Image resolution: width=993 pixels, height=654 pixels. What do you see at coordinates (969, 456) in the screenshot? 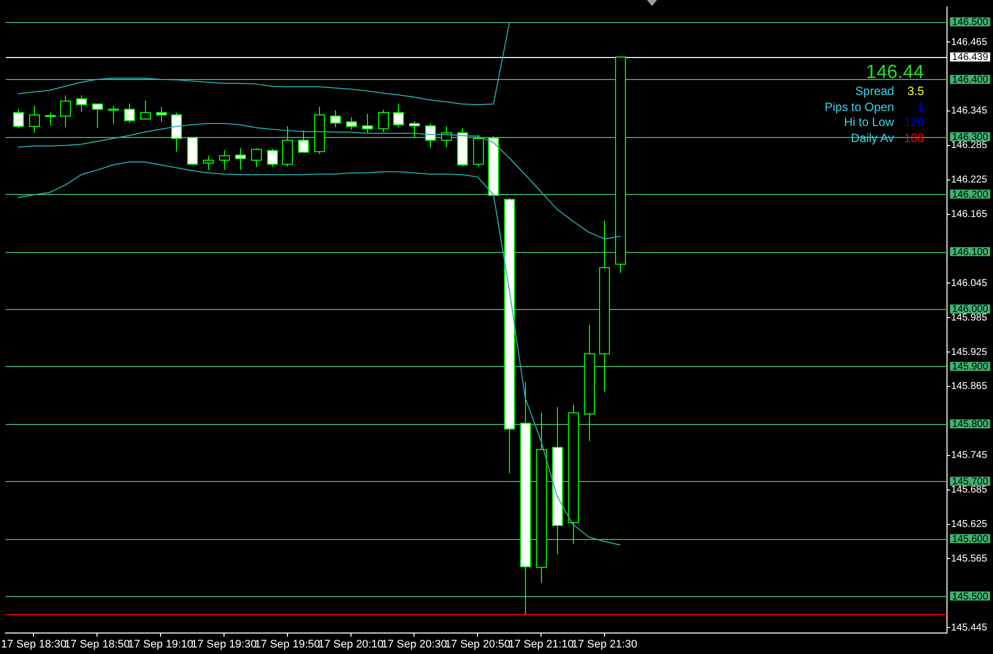
I see `y-tick-label: 145.745` at bounding box center [969, 456].